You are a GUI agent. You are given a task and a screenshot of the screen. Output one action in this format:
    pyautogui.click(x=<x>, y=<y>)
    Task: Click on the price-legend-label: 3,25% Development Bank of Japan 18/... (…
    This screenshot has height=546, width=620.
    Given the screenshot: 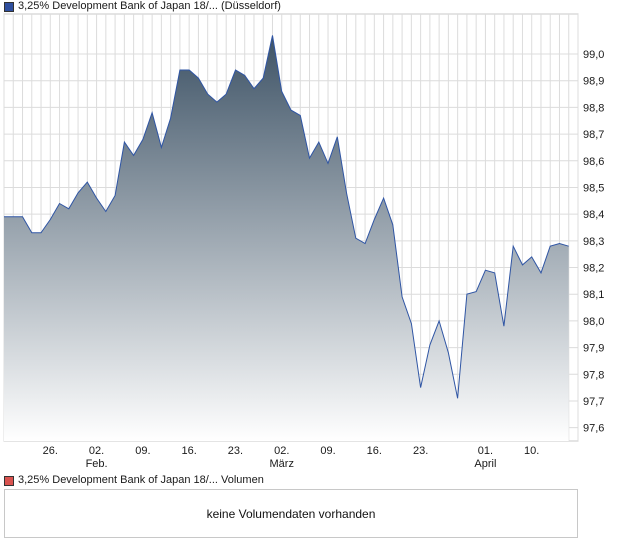 What is the action you would take?
    pyautogui.click(x=149, y=6)
    